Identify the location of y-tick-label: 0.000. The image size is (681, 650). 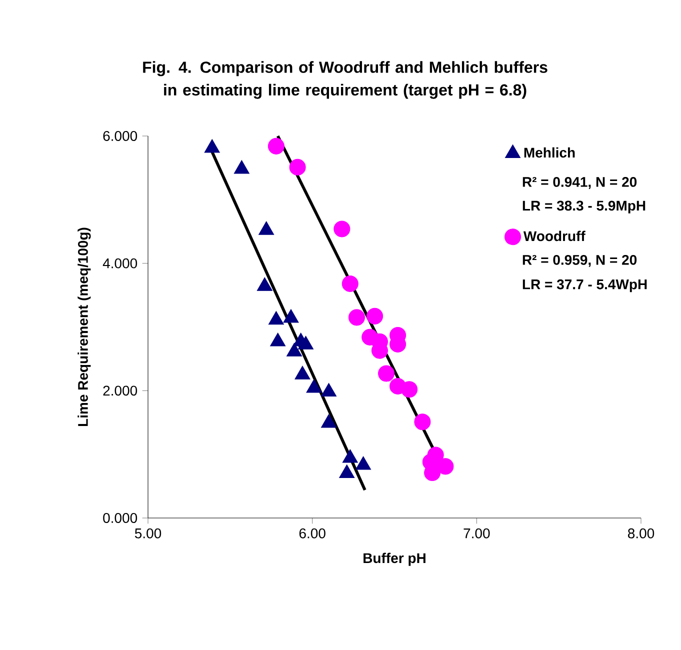
(120, 518).